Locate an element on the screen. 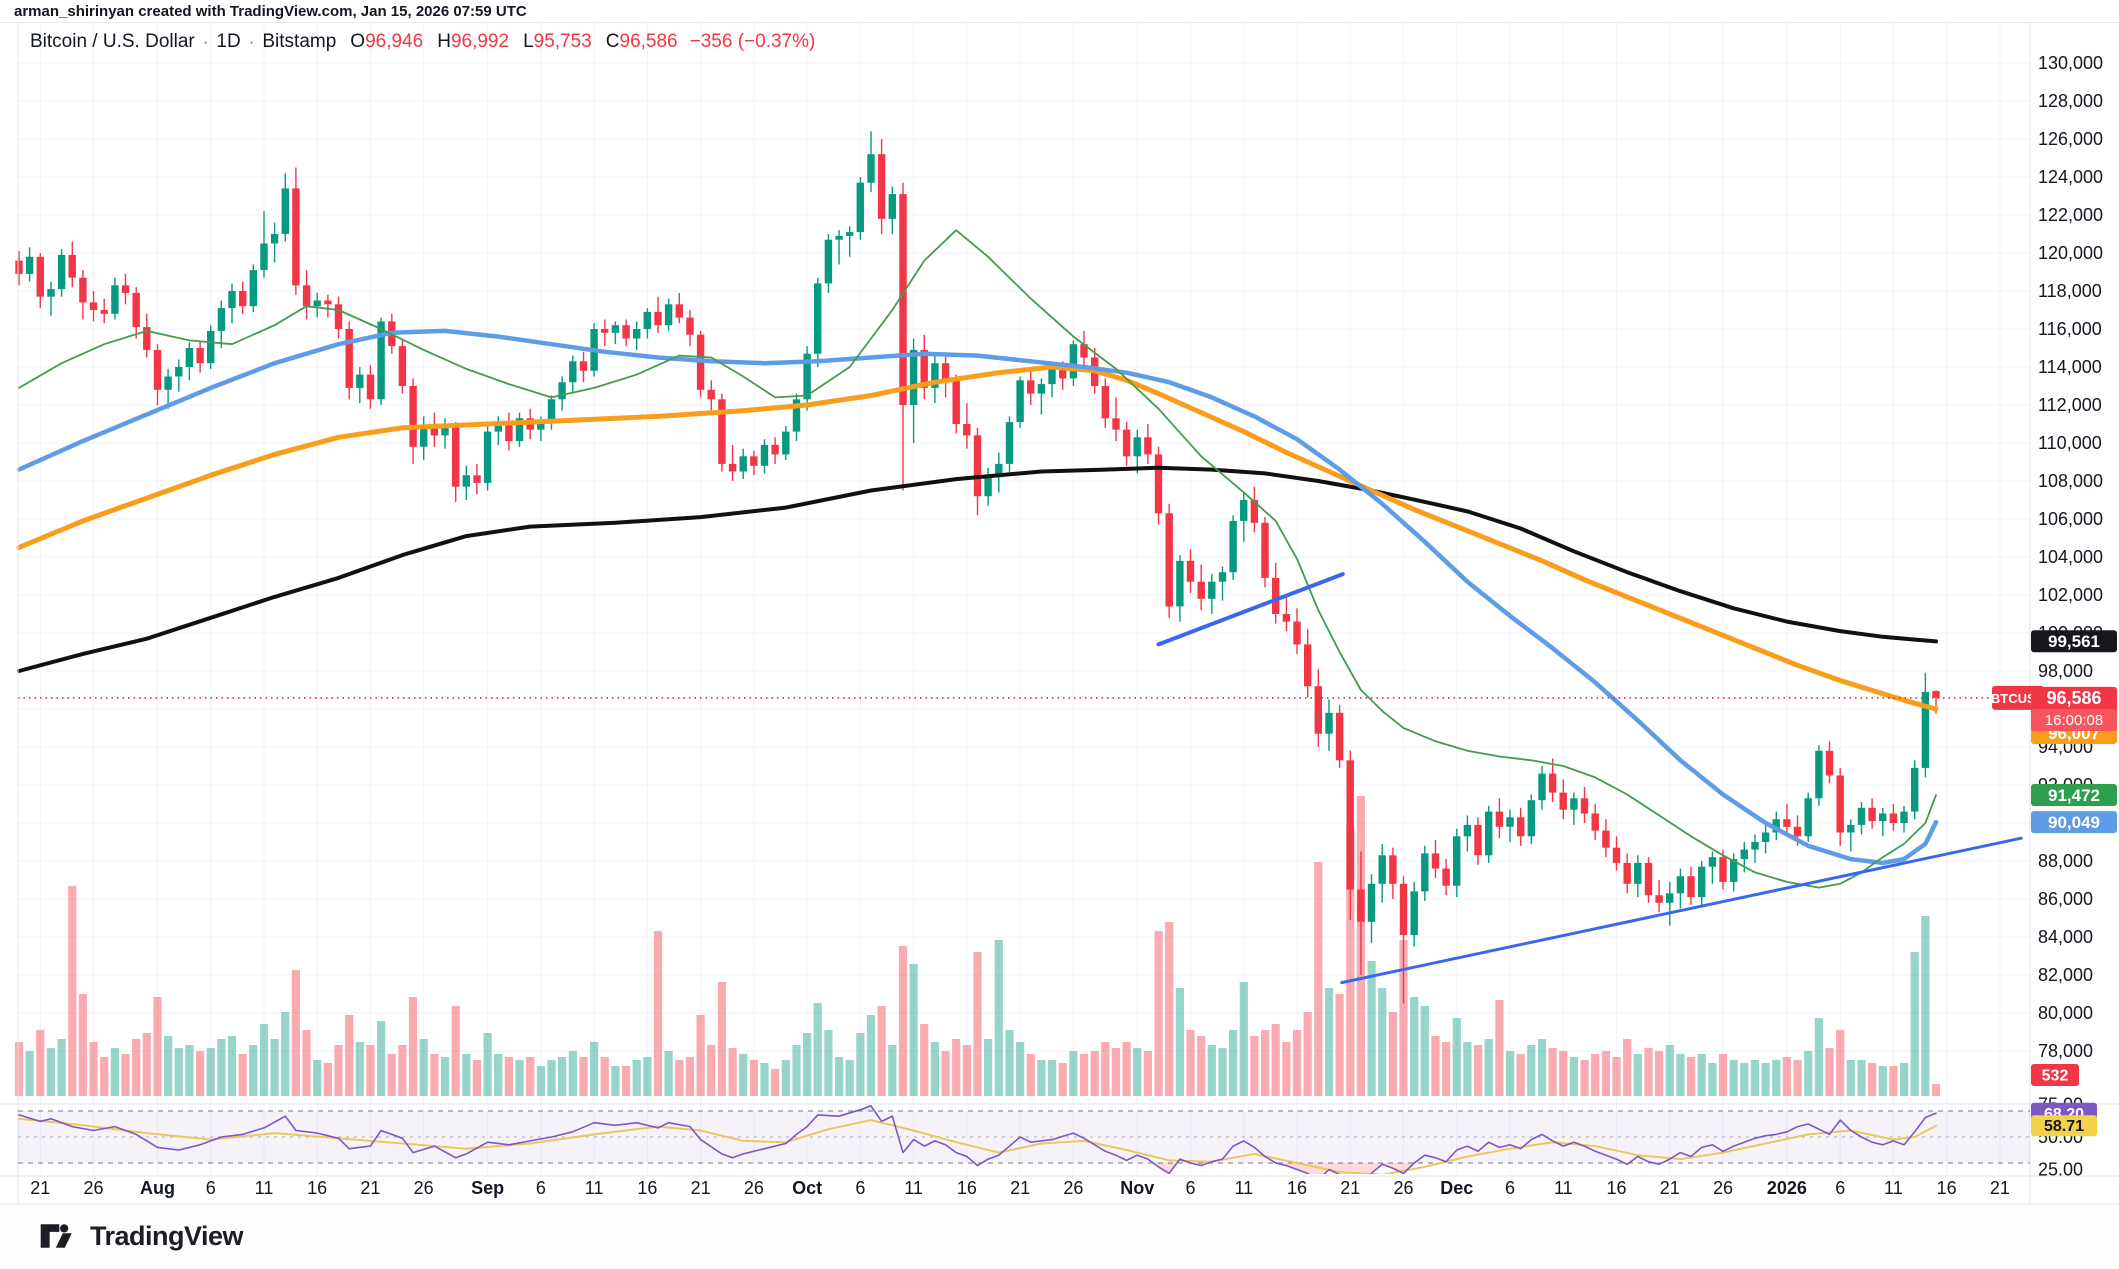  svg-text: 114,000 is located at coordinates (2070, 367).